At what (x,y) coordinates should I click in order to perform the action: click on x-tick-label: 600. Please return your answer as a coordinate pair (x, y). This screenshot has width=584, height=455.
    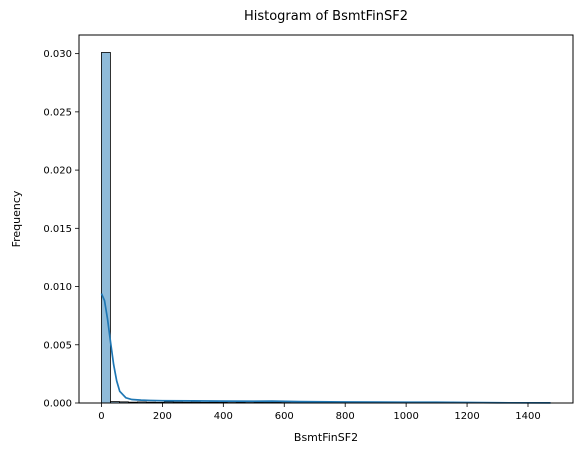
    Looking at the image, I should click on (284, 416).